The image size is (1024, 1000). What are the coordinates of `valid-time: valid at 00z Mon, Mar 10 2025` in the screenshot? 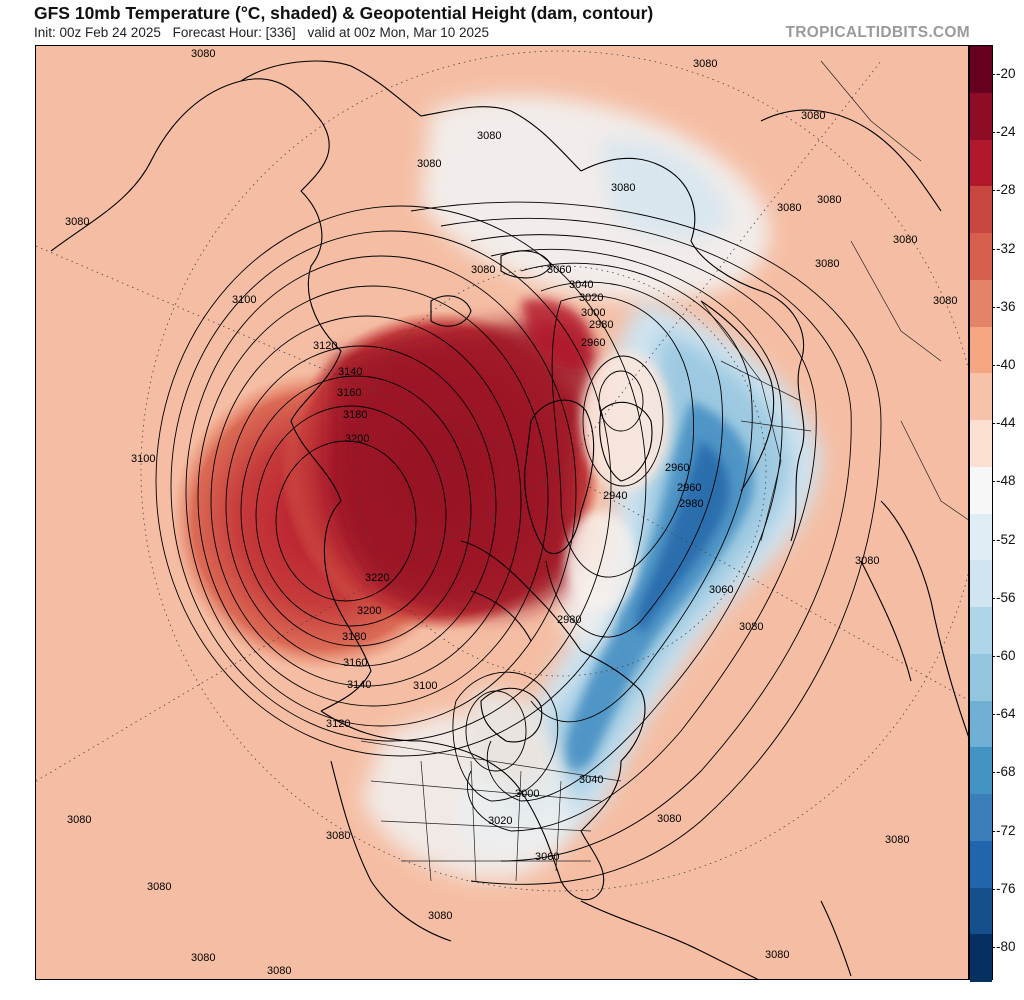 It's located at (398, 32).